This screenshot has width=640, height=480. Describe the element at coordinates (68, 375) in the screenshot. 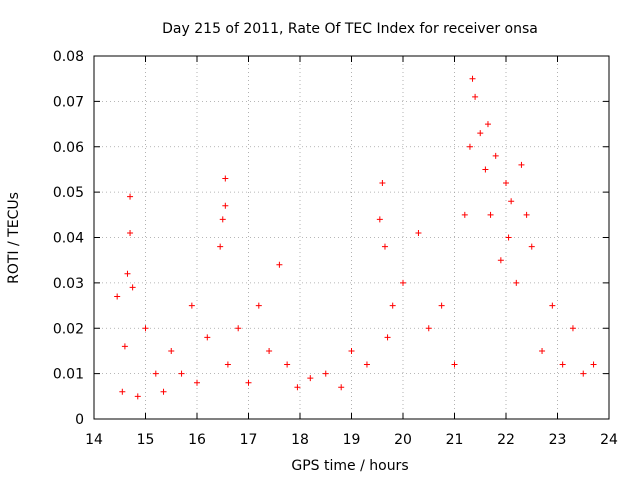

I see `y-tick-label: 0.01` at that location.